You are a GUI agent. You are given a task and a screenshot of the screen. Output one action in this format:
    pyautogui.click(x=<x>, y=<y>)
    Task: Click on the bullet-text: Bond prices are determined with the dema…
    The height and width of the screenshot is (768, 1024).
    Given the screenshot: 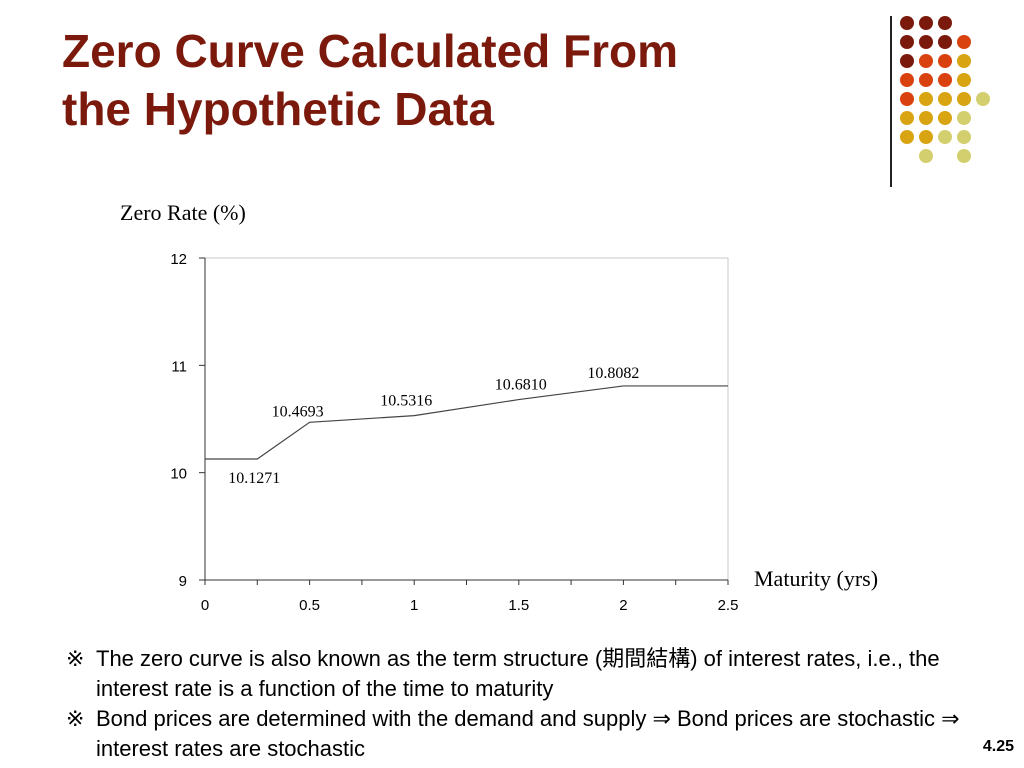 What is the action you would take?
    pyautogui.click(x=528, y=733)
    